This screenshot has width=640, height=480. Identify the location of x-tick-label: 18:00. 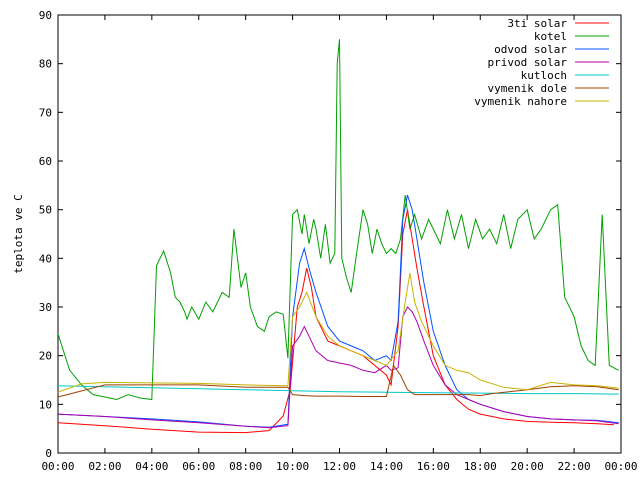
(480, 466).